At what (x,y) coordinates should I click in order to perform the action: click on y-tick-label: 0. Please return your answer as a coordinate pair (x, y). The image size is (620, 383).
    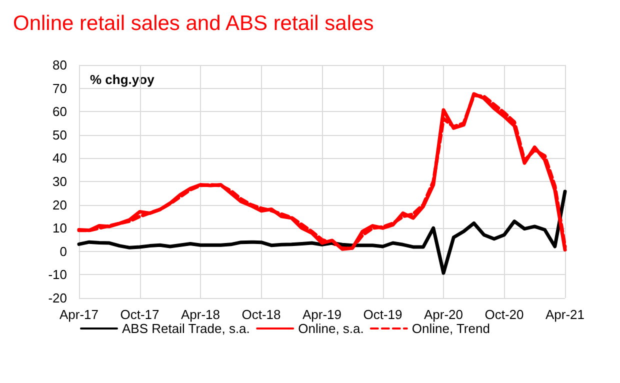
    Looking at the image, I should click on (63, 251).